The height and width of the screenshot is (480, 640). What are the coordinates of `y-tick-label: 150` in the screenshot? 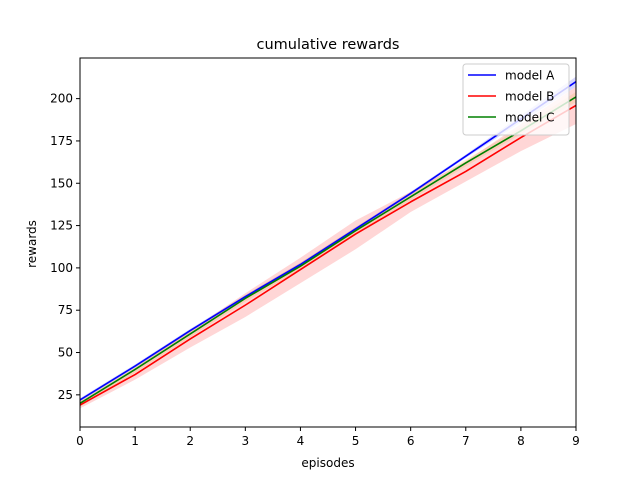 It's located at (61, 183).